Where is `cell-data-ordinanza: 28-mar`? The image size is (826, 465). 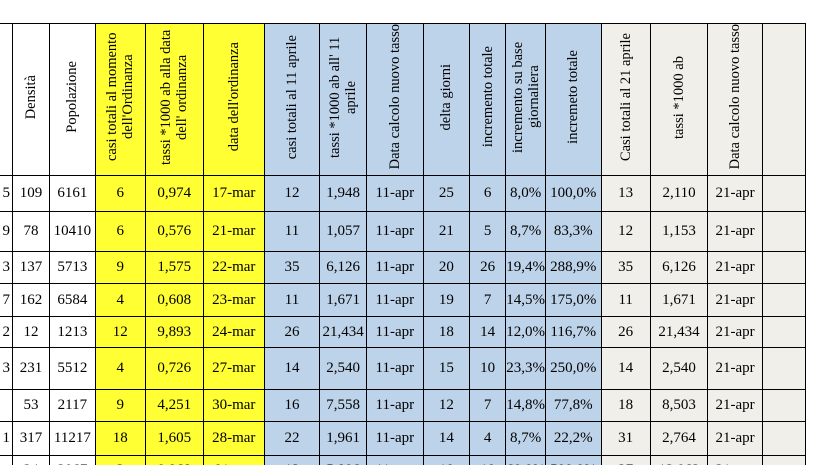 cell-data-ordinanza: 28-mar is located at coordinates (233, 438).